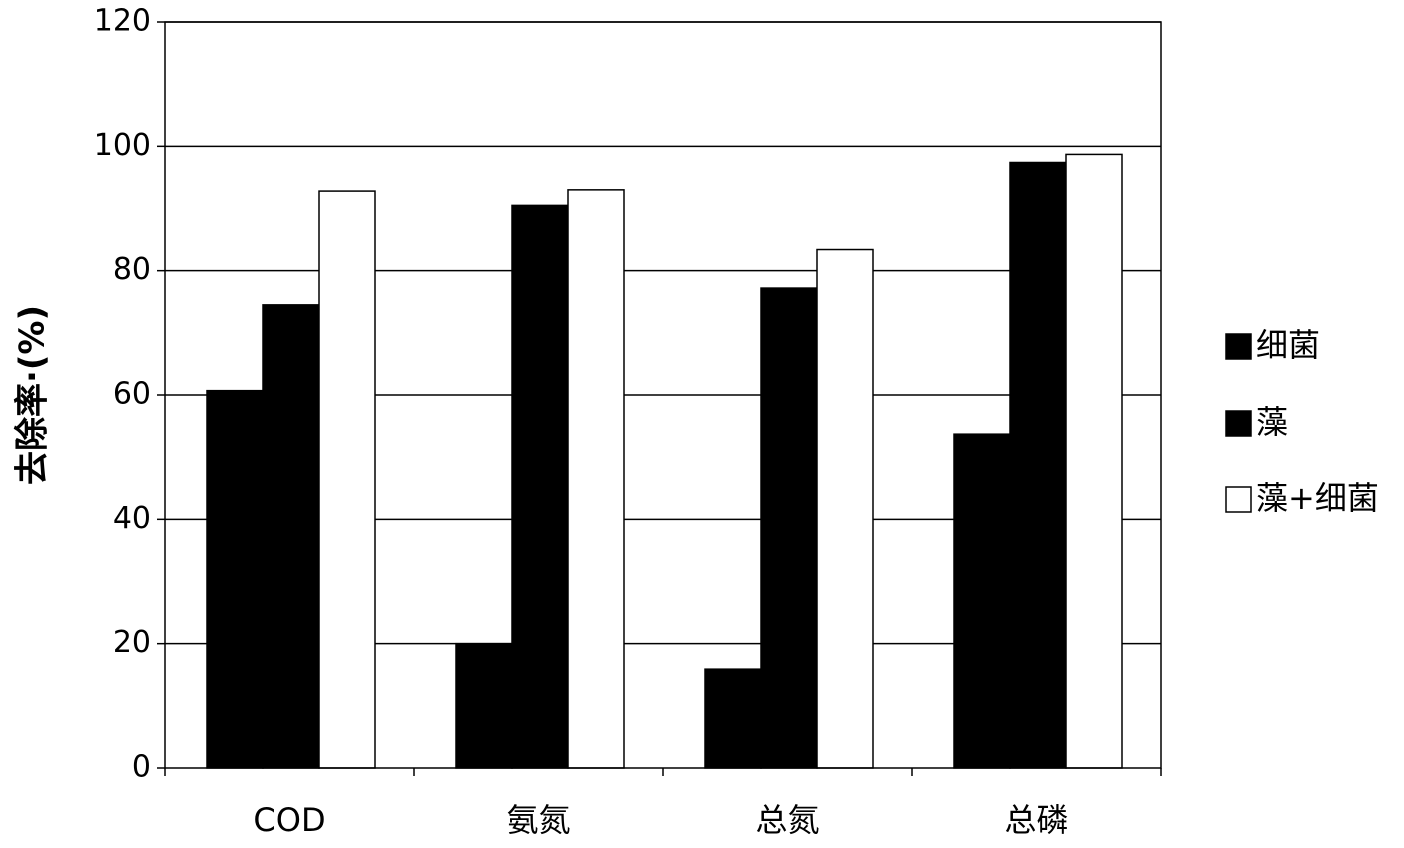 The width and height of the screenshot is (1404, 848). I want to click on y-tick-label: 120, so click(122, 21).